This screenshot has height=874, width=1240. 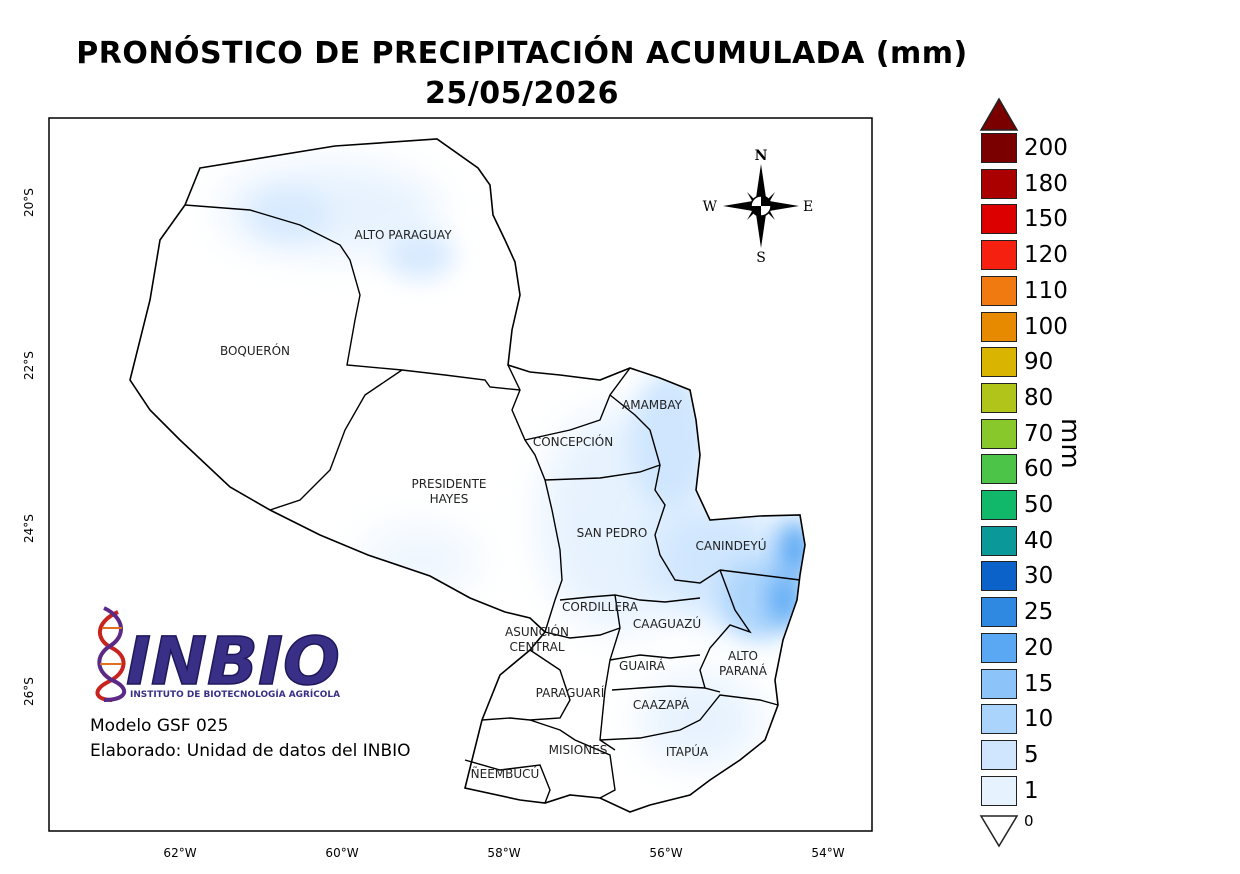 What do you see at coordinates (761, 231) in the screenshot?
I see `south-arrow` at bounding box center [761, 231].